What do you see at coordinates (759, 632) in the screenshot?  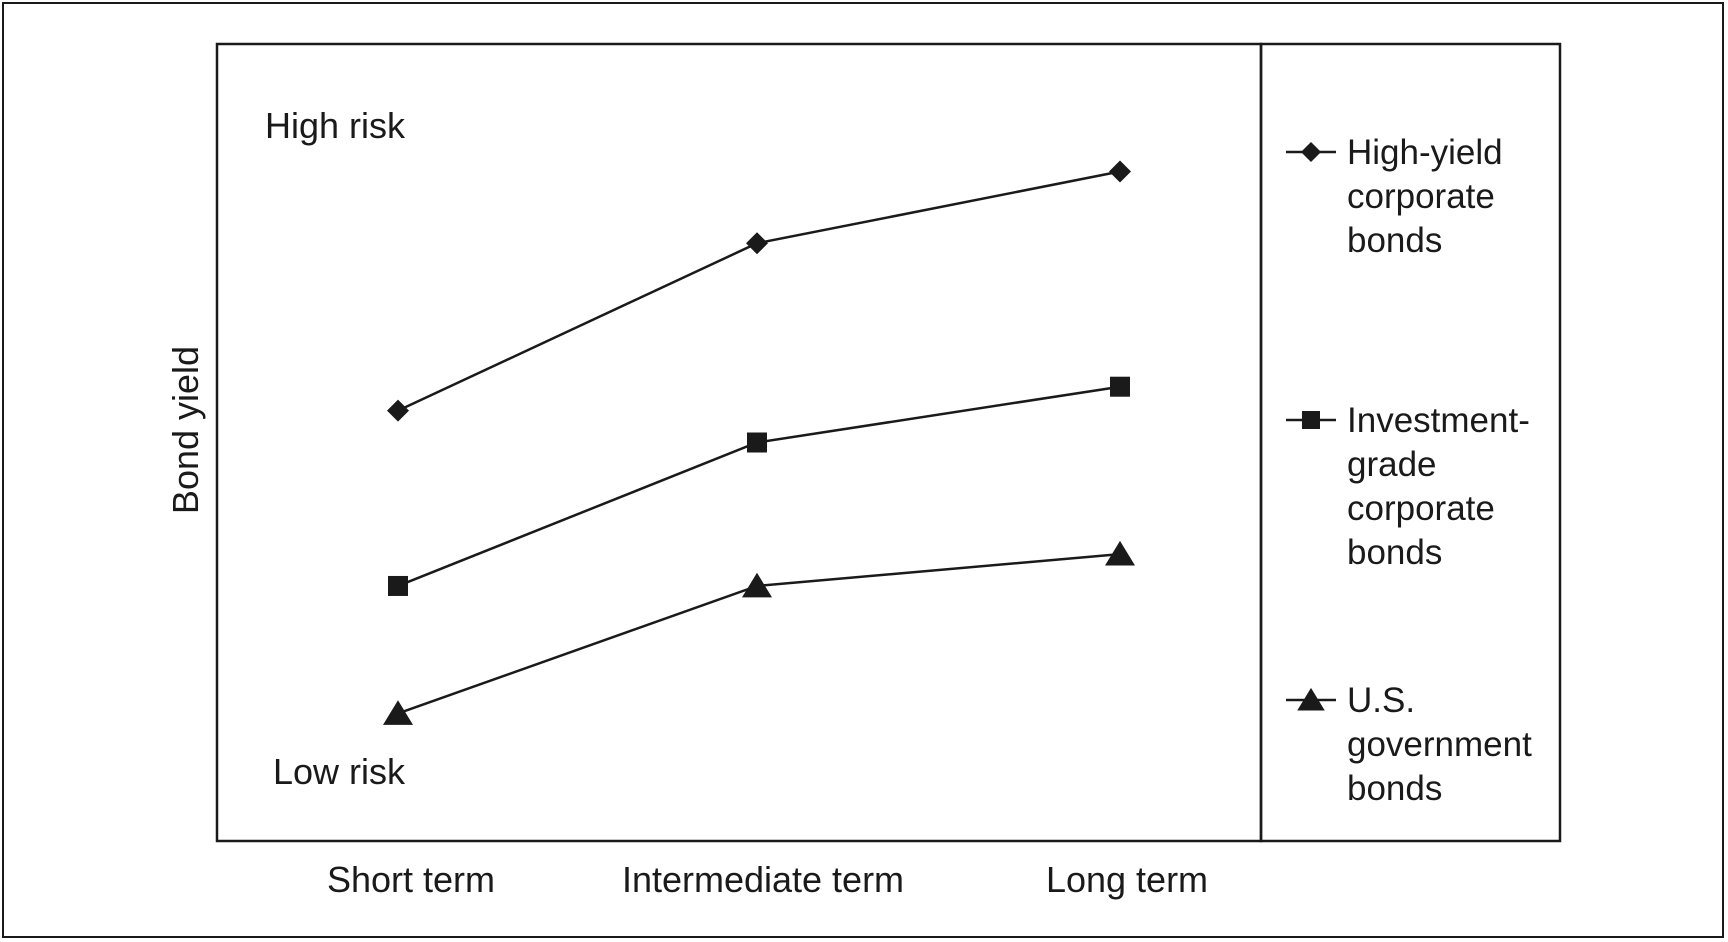 I see `series-triangle` at bounding box center [759, 632].